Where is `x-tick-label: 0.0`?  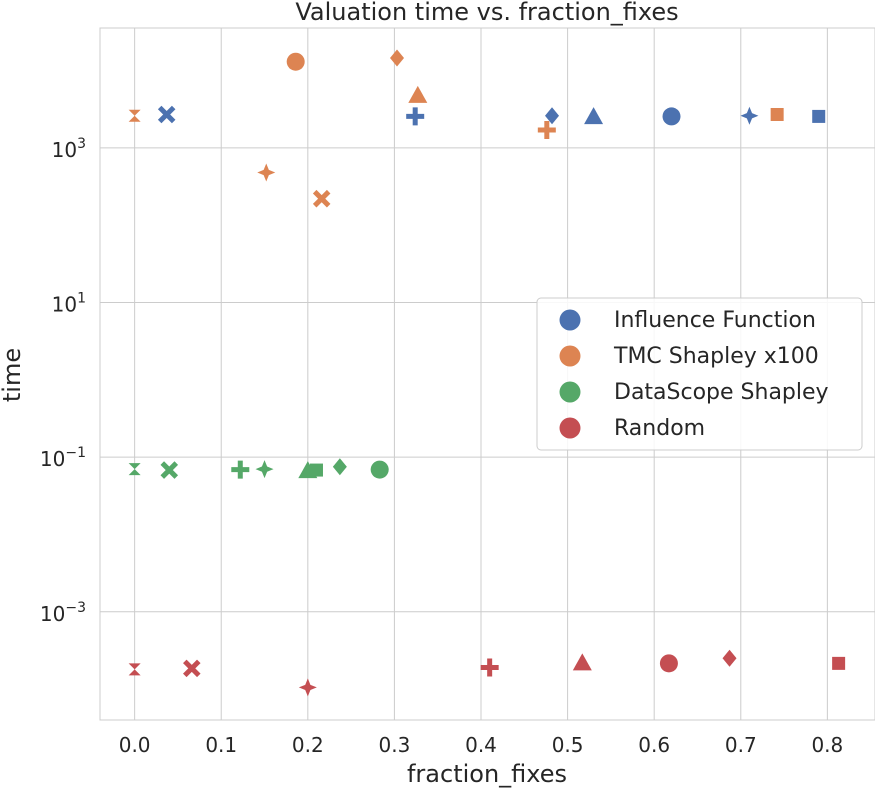
x-tick-label: 0.0 is located at coordinates (135, 745).